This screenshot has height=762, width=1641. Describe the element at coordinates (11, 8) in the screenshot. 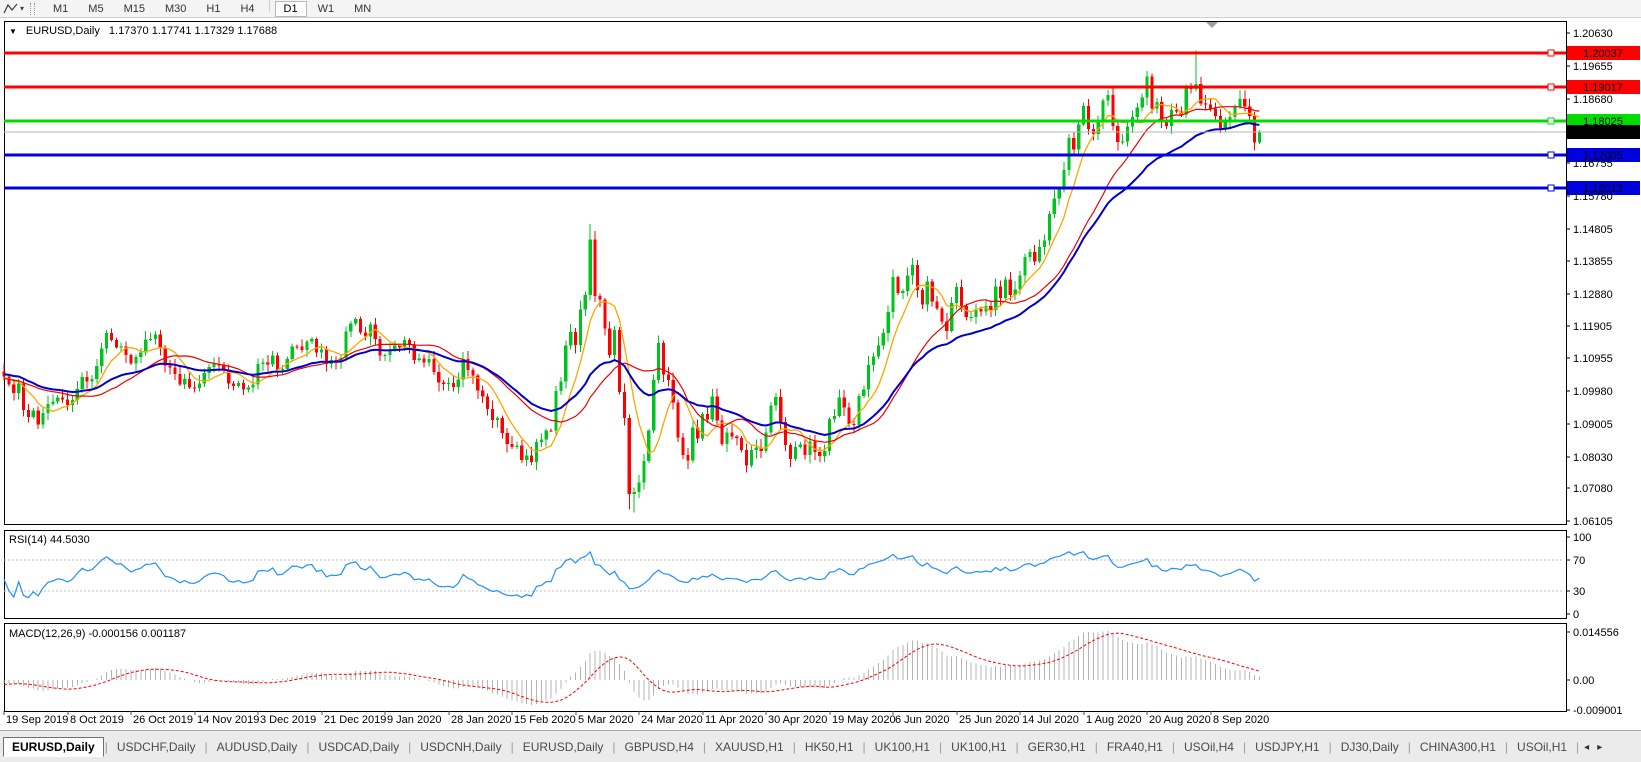

I see `line-studies-icon` at that location.